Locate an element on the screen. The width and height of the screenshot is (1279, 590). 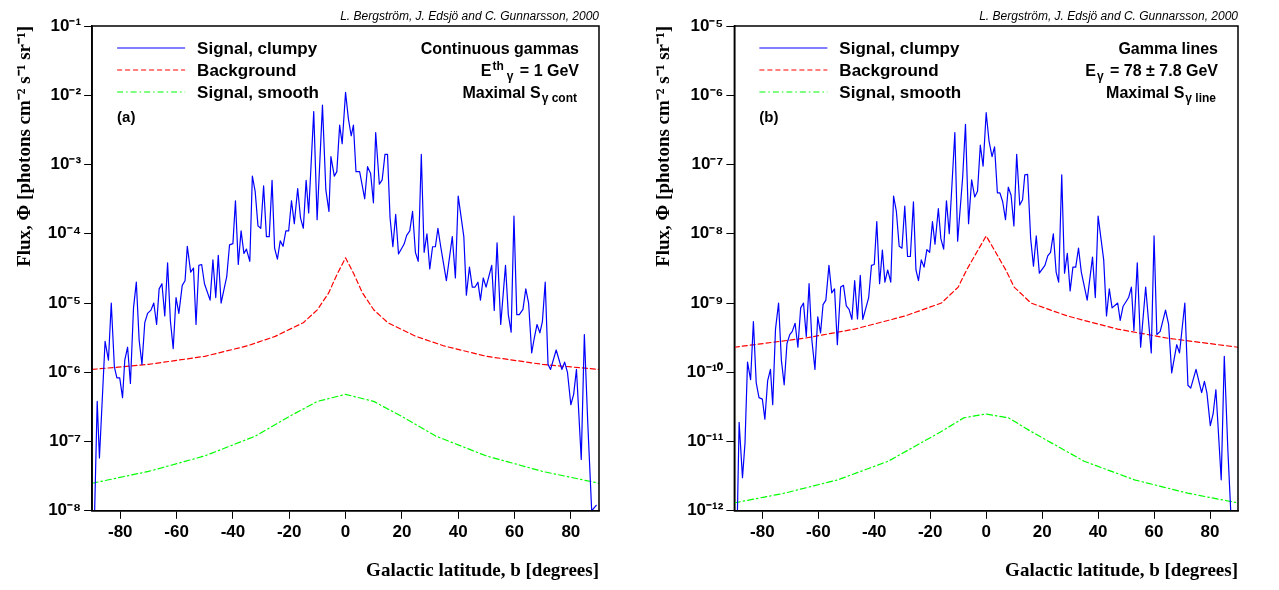
y-tick-label: 10⁻¹¹ is located at coordinates (705, 441).